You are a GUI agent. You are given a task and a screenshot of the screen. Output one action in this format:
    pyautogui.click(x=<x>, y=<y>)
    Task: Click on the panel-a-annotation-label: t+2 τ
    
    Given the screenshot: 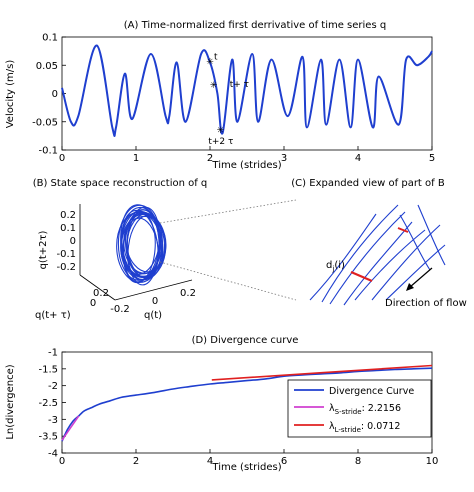 What is the action you would take?
    pyautogui.click(x=220, y=142)
    